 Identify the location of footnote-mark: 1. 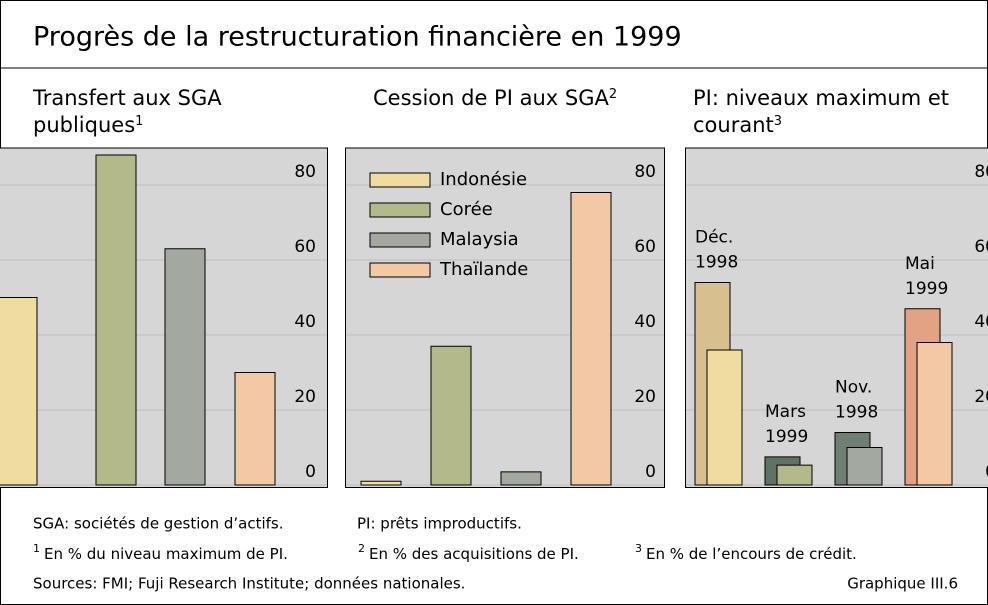
(36, 548).